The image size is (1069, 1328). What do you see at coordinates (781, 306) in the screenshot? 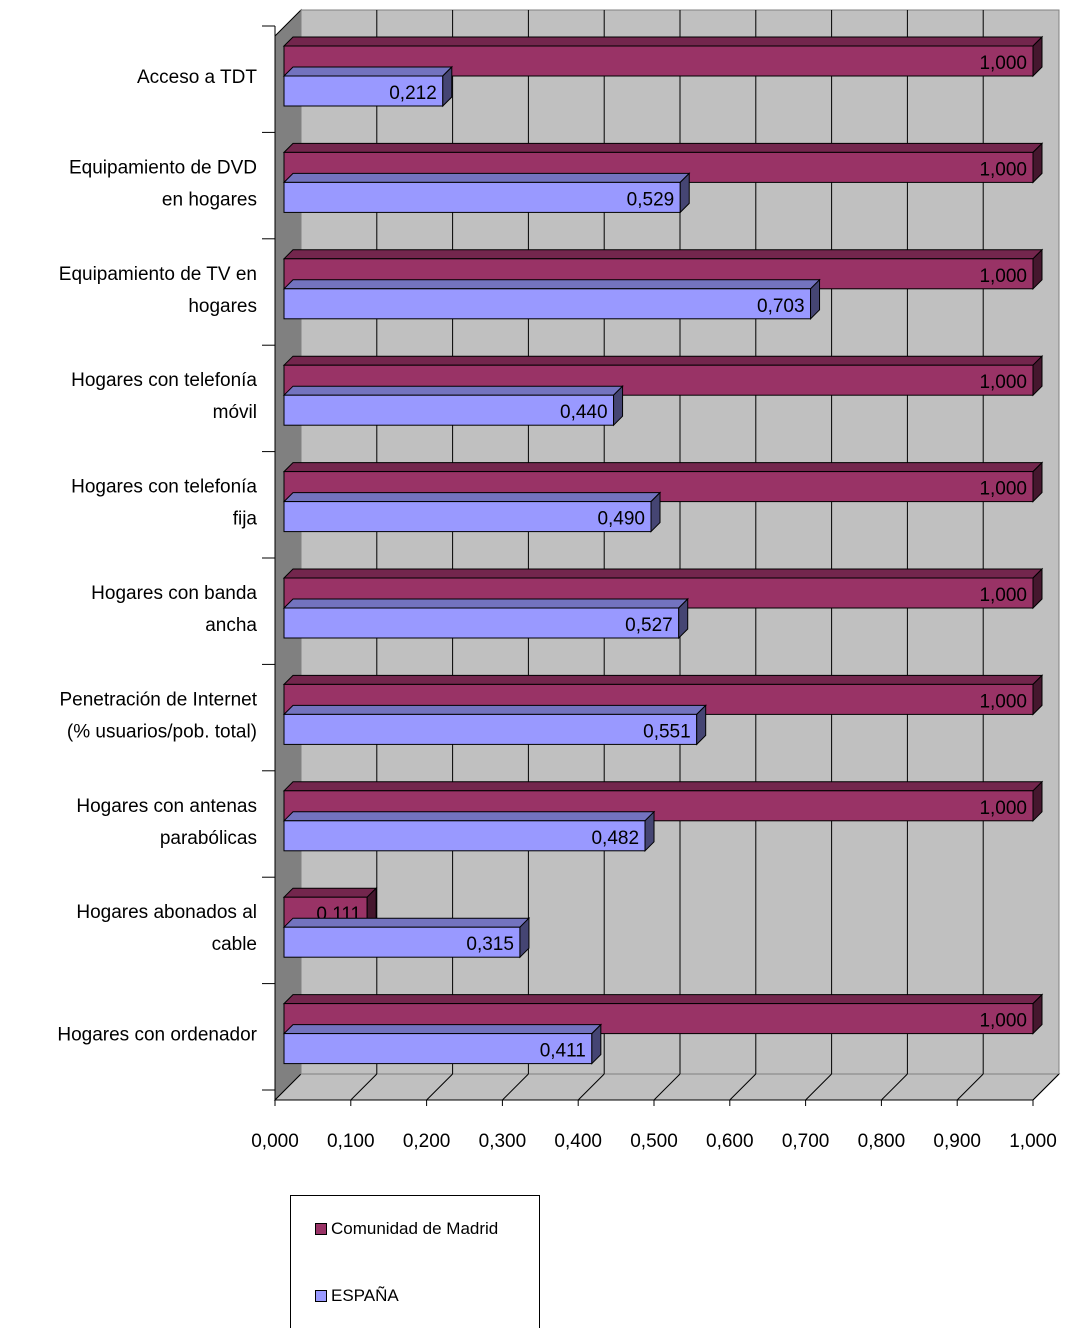
I see `data-label: 0,703` at bounding box center [781, 306].